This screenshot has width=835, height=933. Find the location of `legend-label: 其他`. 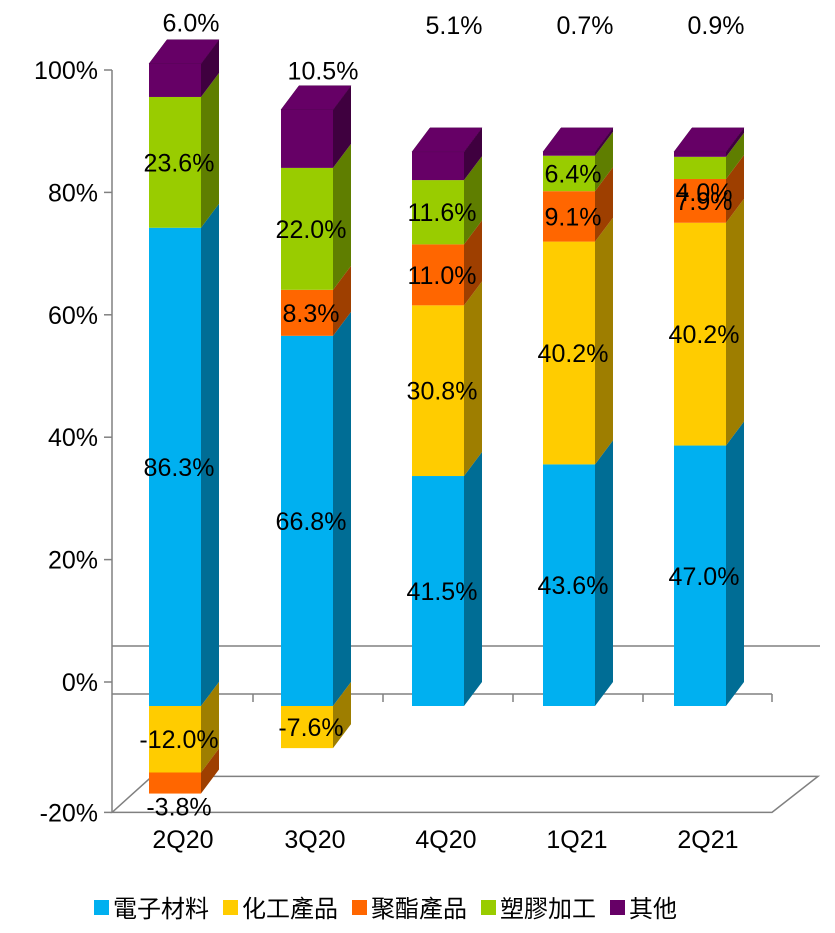

legend-label: 其他 is located at coordinates (653, 909).